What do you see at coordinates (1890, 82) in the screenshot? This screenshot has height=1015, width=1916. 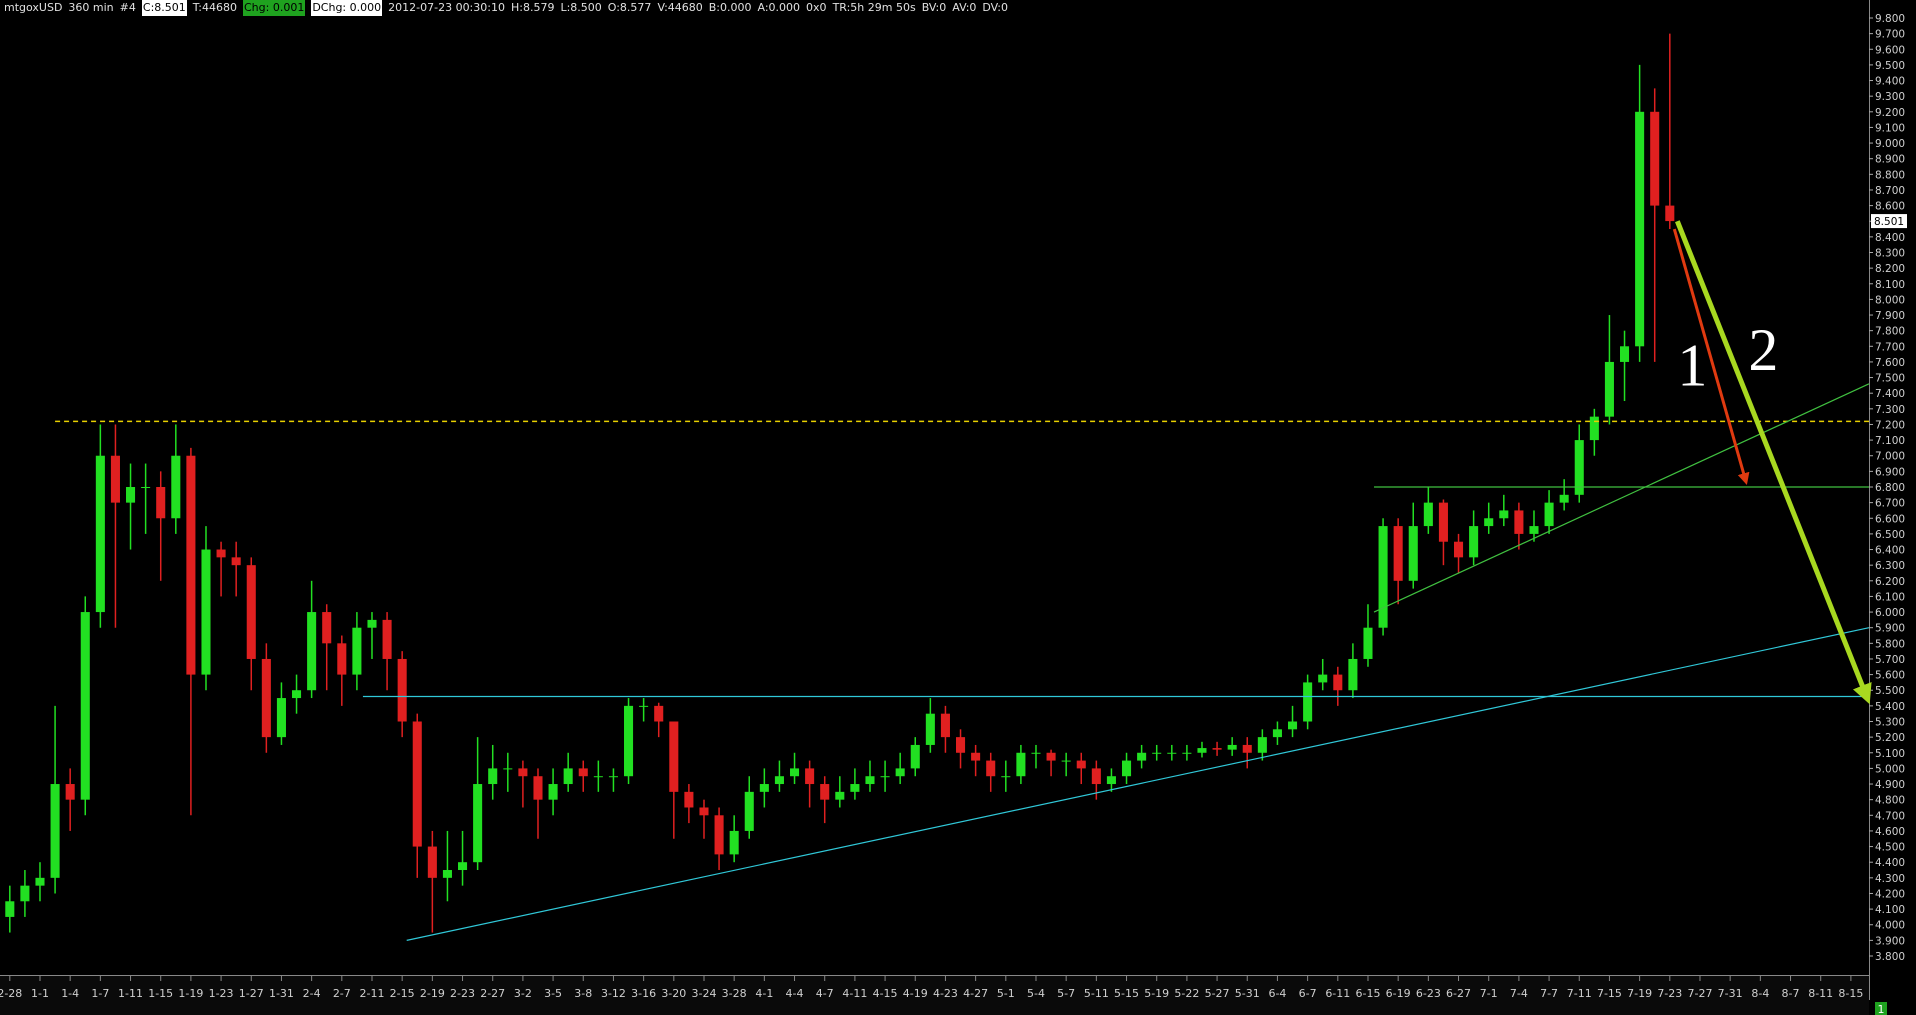 I see `y-tick-label: 9.400` at bounding box center [1890, 82].